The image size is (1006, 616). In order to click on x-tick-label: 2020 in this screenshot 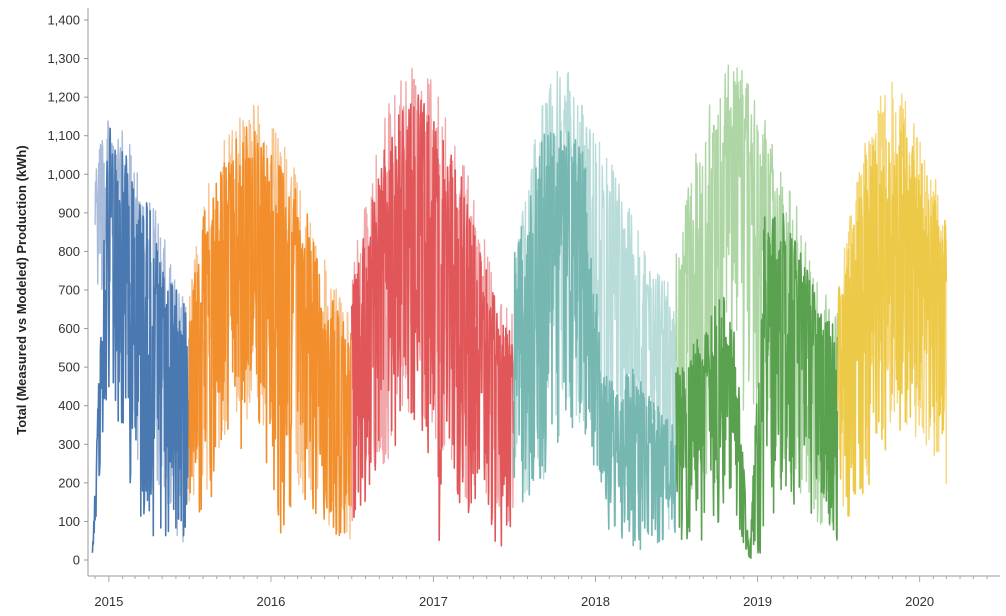, I will do `click(919, 601)`.